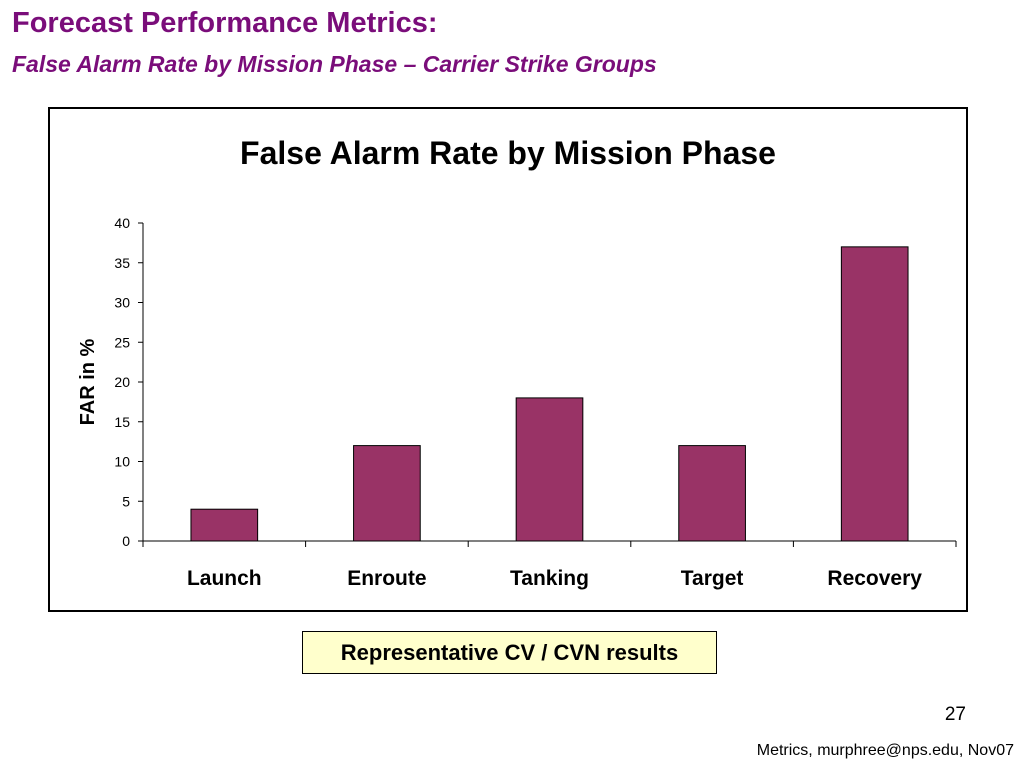  Describe the element at coordinates (386, 578) in the screenshot. I see `x-tick-label: Enroute` at that location.